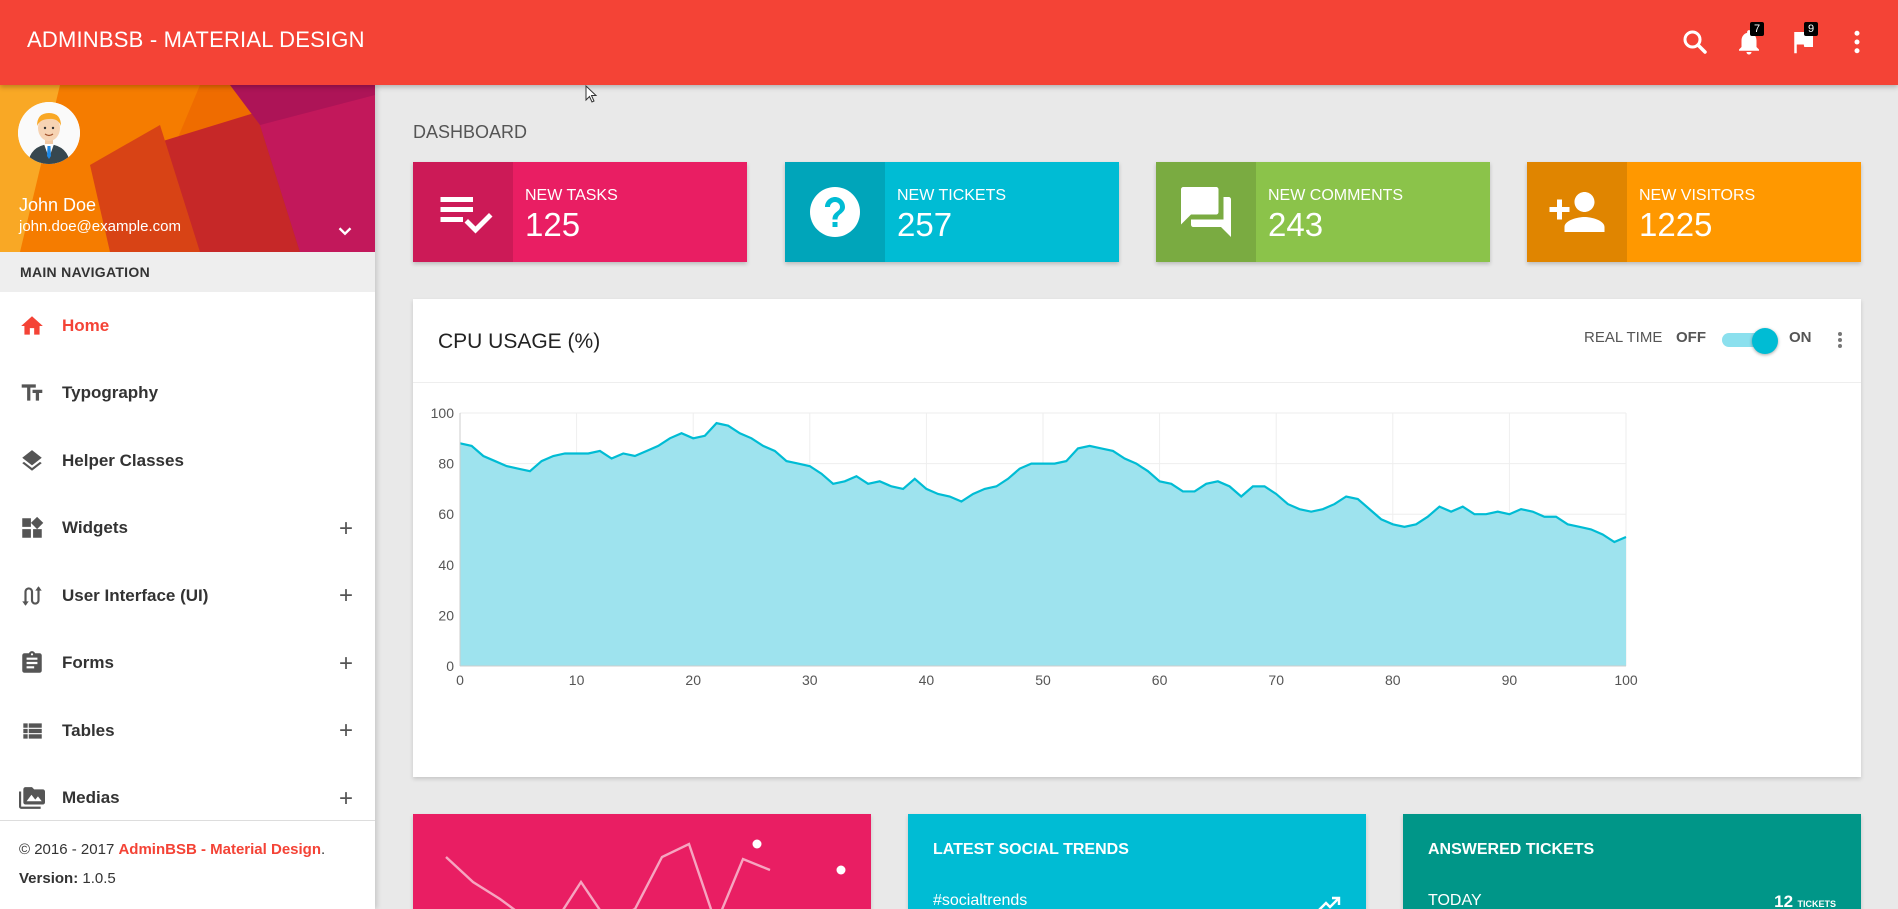 Image resolution: width=1898 pixels, height=909 pixels. What do you see at coordinates (110, 393) in the screenshot?
I see `sidebar-item-label: Typography` at bounding box center [110, 393].